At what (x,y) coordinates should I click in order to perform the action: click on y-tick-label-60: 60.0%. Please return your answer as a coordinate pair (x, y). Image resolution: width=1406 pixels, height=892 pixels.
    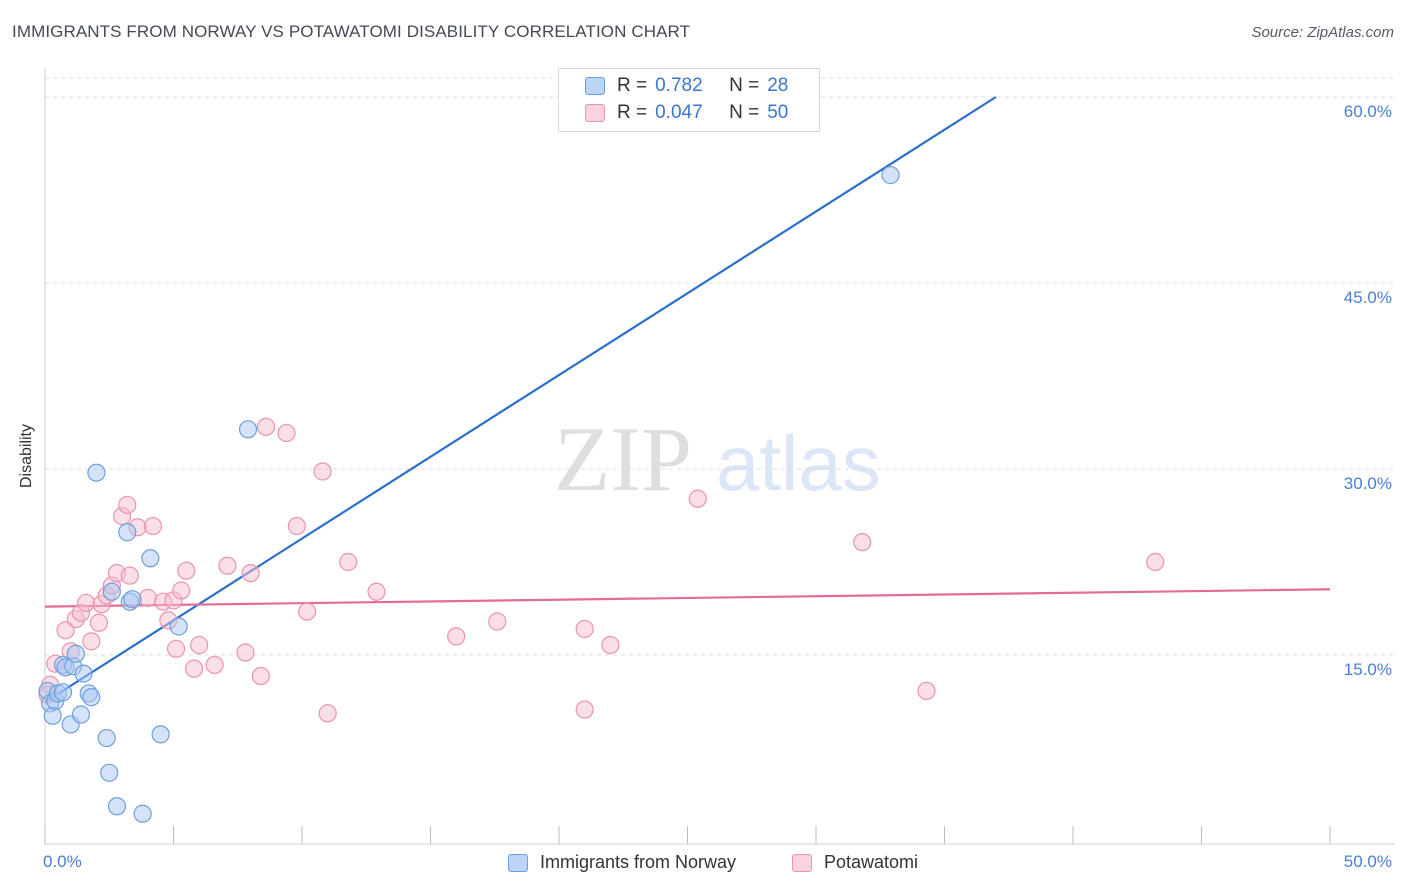
    Looking at the image, I should click on (1367, 111).